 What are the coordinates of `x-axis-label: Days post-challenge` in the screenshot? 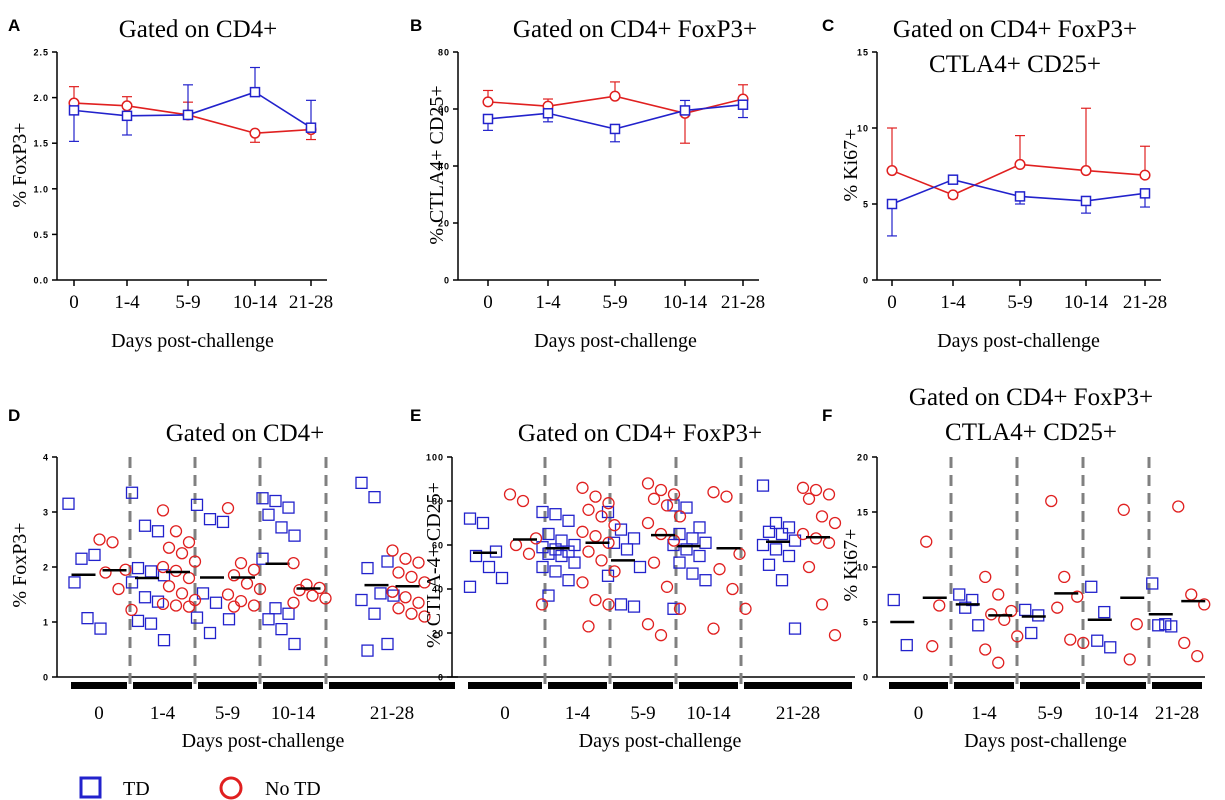 It's located at (1018, 341).